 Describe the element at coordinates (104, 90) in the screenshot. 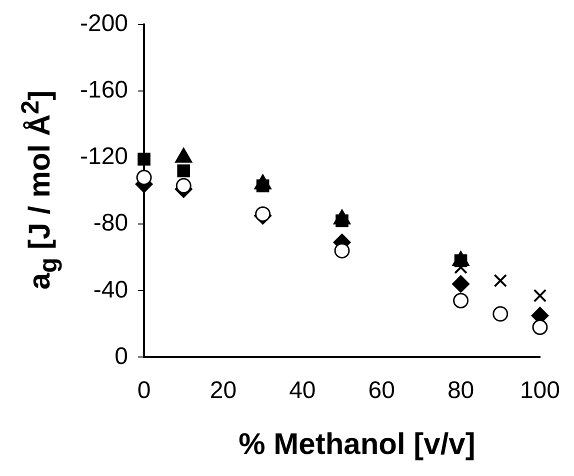

I see `y-tick-label: -160` at that location.